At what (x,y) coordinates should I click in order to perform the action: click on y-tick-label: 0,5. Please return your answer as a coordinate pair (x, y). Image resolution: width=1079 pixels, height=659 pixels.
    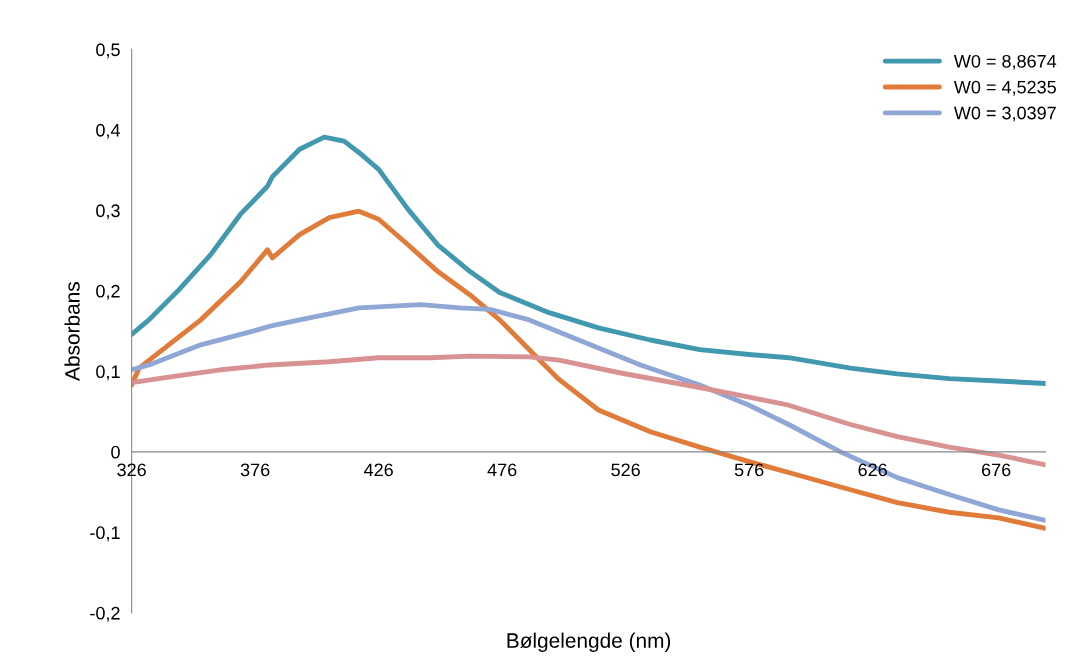
    Looking at the image, I should click on (108, 51).